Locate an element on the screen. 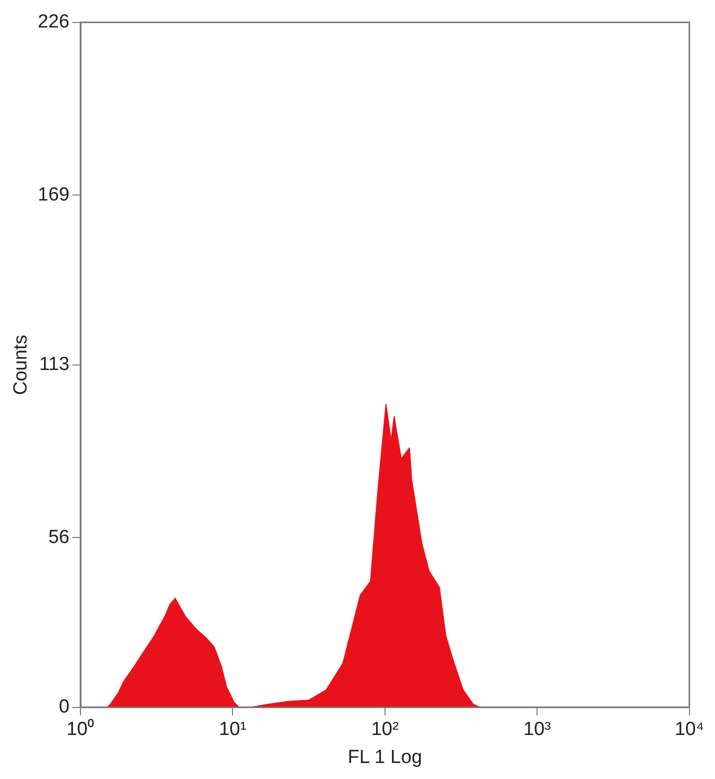  y-tick-label: 226 is located at coordinates (54, 22).